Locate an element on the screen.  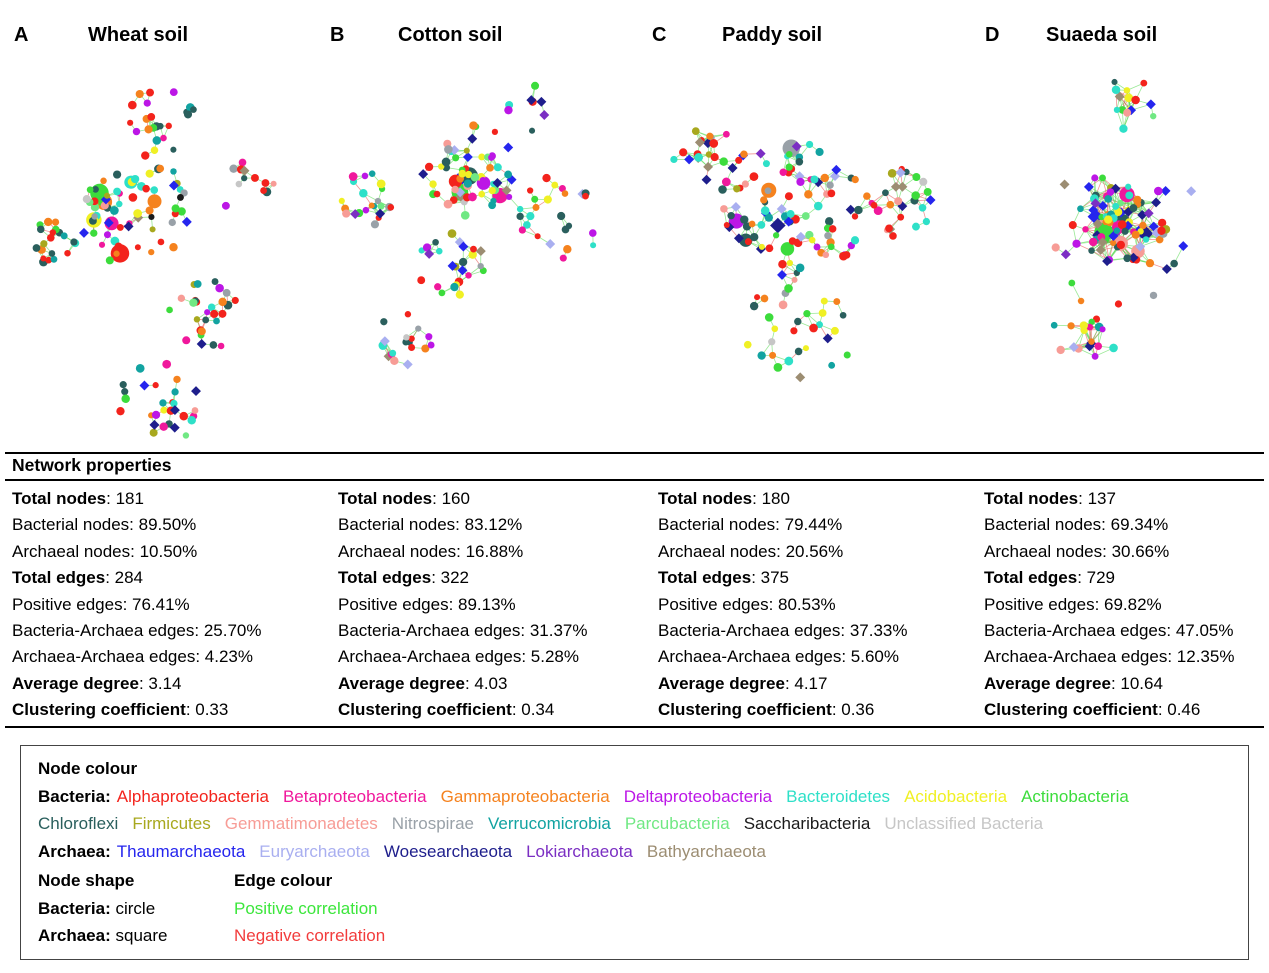
legend-taxon-thaumarchaeota: Thaumarchaeota is located at coordinates (181, 851).